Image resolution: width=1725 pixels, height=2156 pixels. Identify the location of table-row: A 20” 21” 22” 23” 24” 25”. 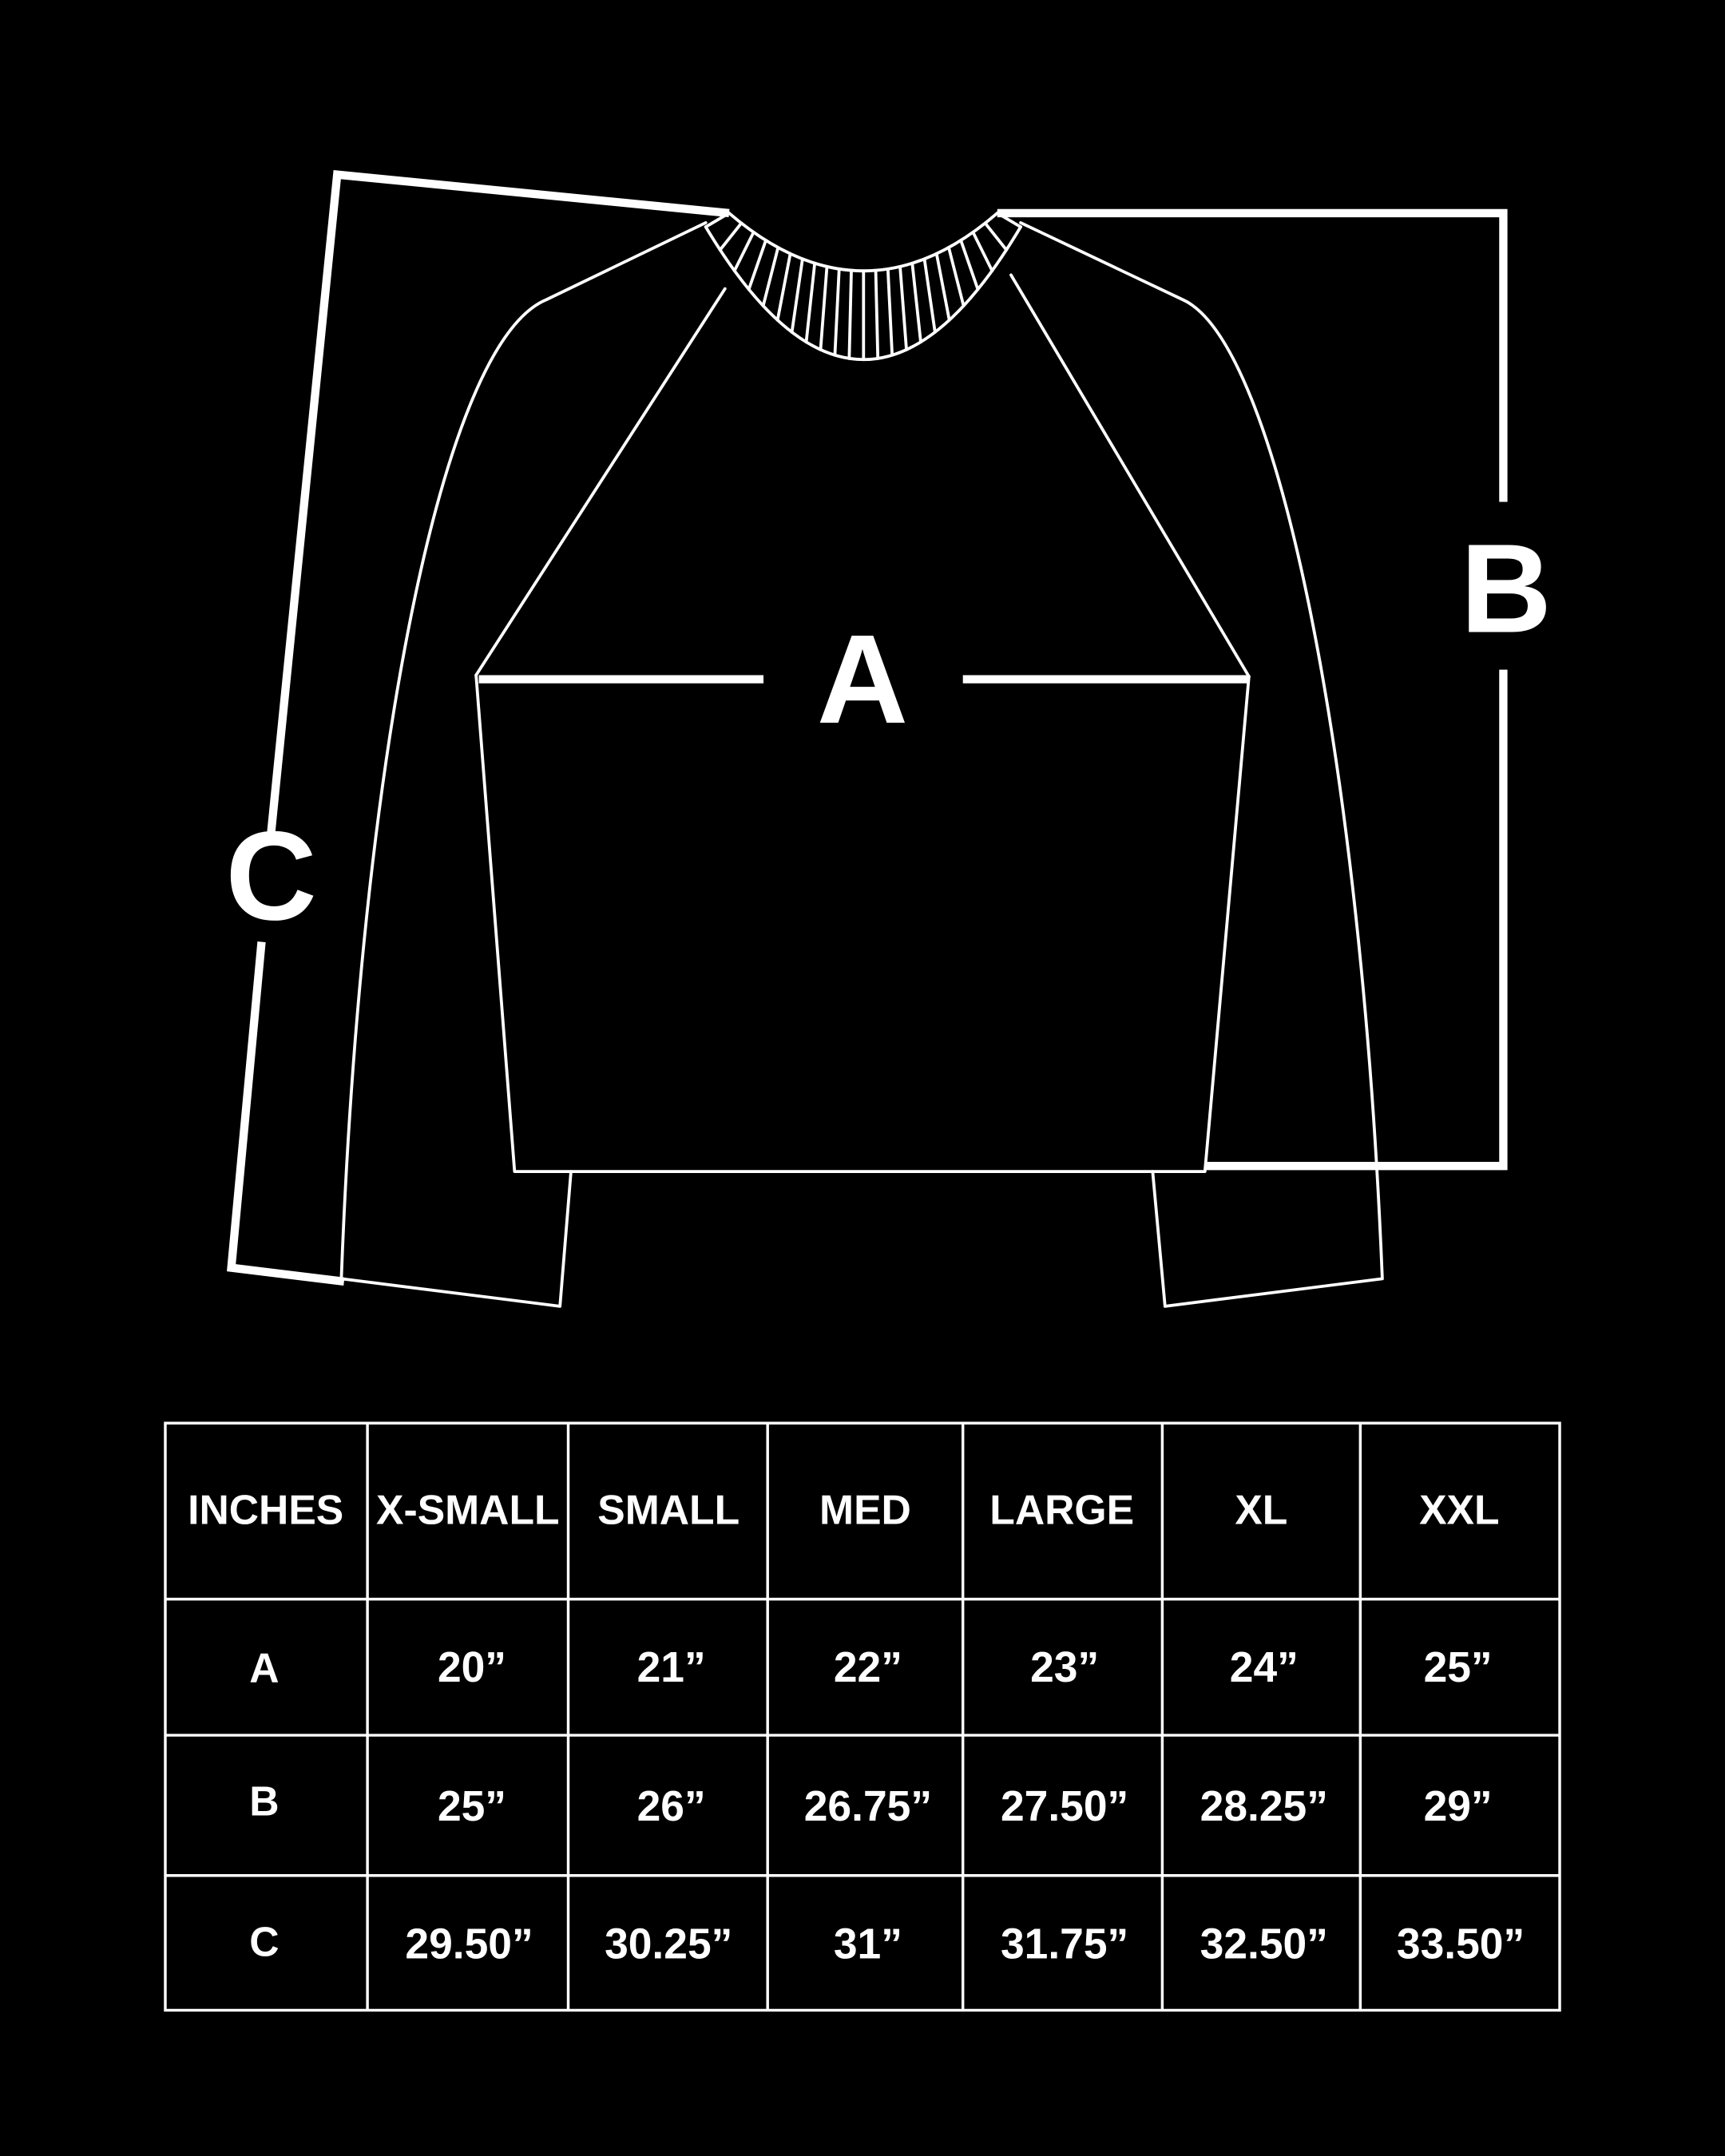
(871, 1667).